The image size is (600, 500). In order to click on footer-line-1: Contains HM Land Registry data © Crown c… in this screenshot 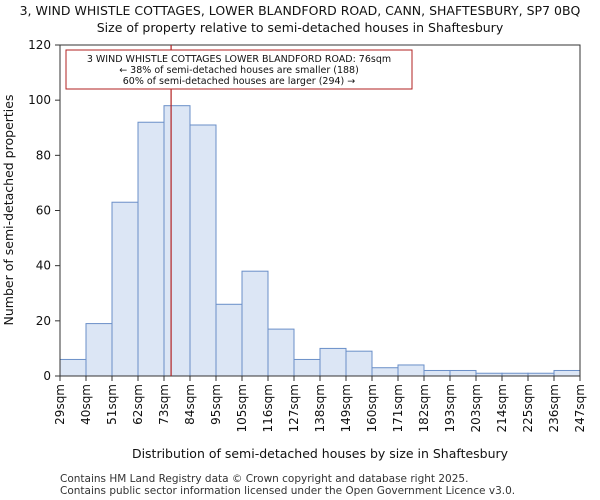, I will do `click(264, 479)`.